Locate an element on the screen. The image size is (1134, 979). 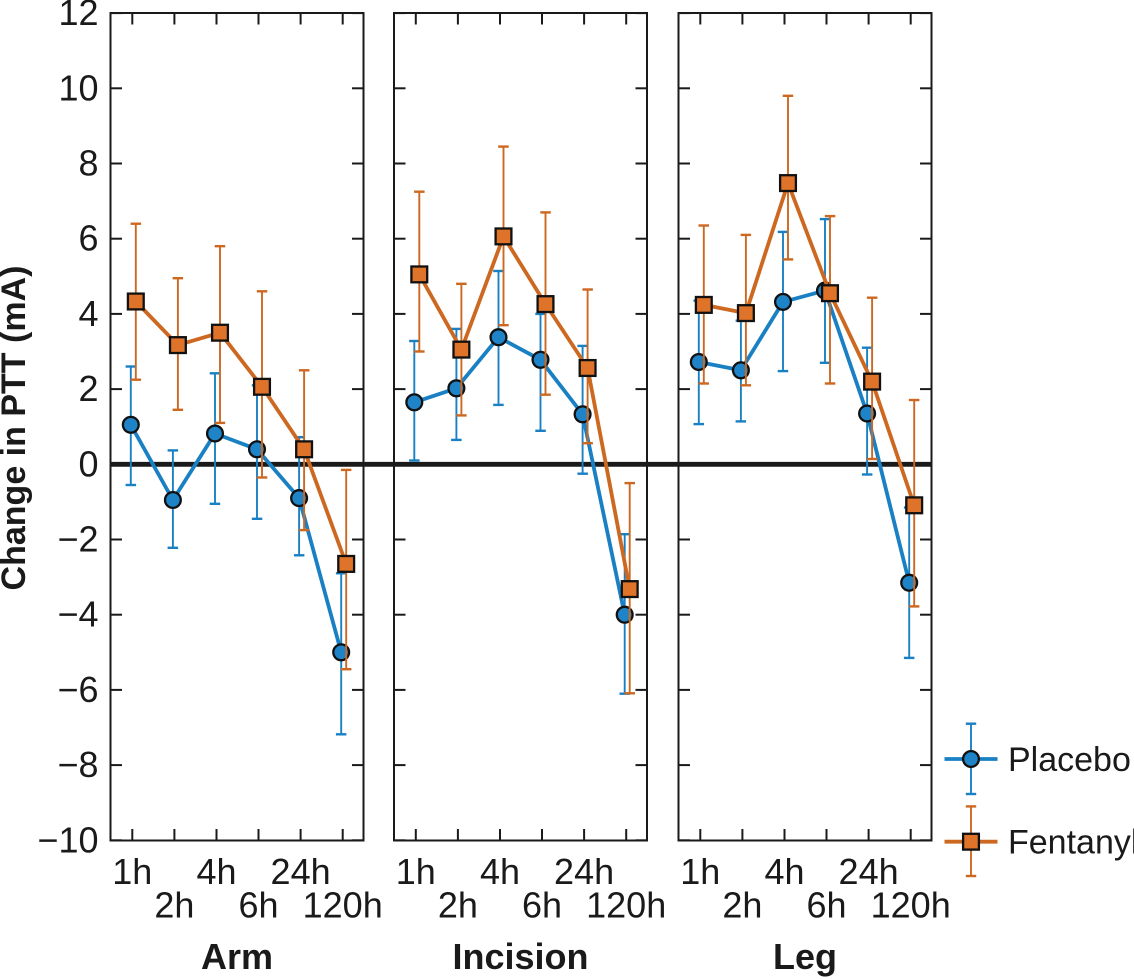
svg-text: −2 is located at coordinates (77, 539).